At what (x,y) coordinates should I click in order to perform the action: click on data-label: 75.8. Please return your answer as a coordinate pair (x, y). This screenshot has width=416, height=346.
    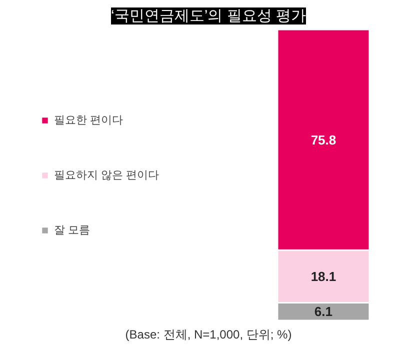
    Looking at the image, I should click on (323, 140).